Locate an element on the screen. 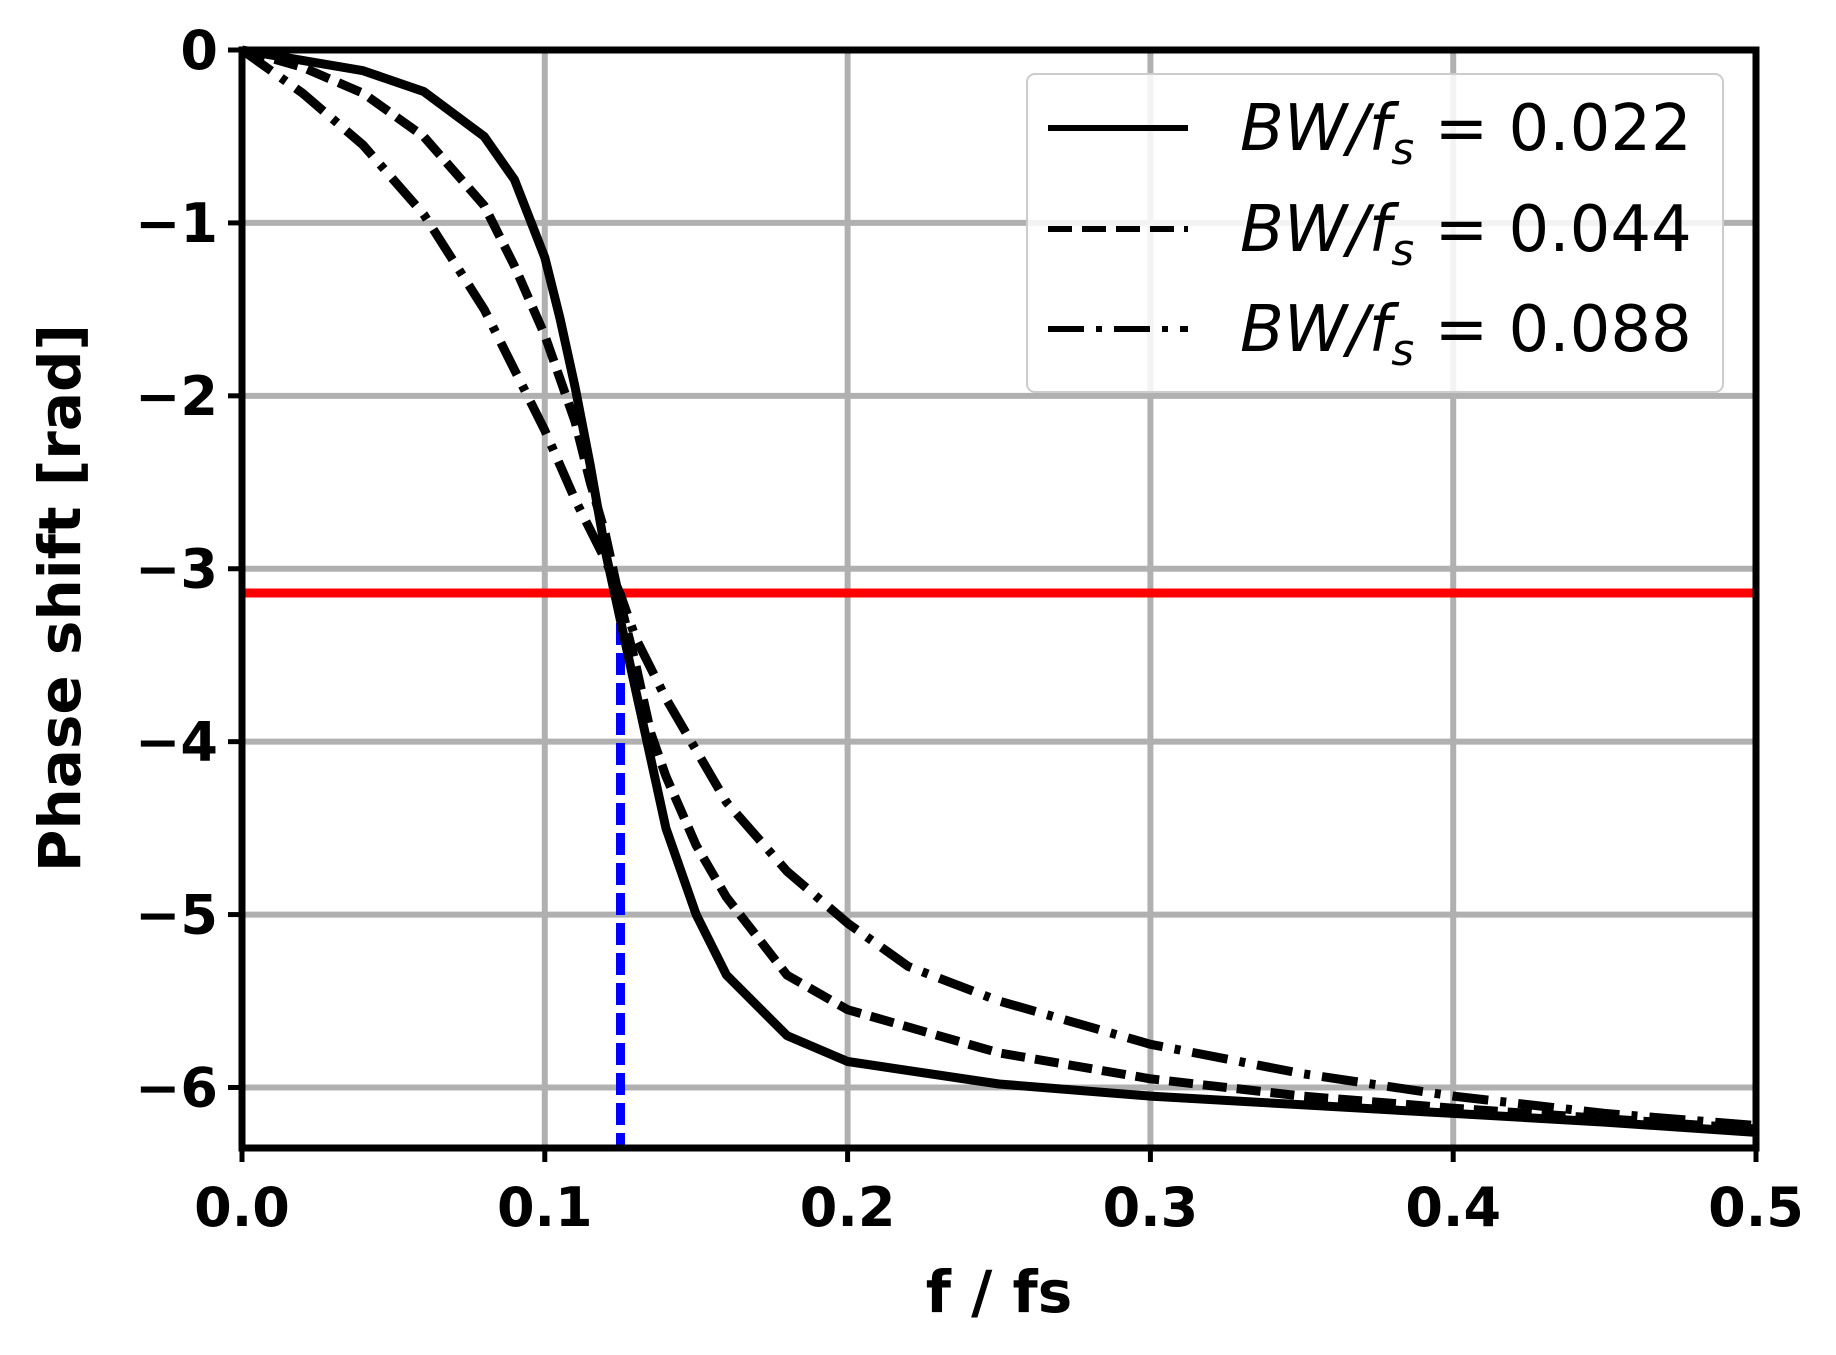 Image resolution: width=1836 pixels, height=1355 pixels. legend-box is located at coordinates (1375, 233).